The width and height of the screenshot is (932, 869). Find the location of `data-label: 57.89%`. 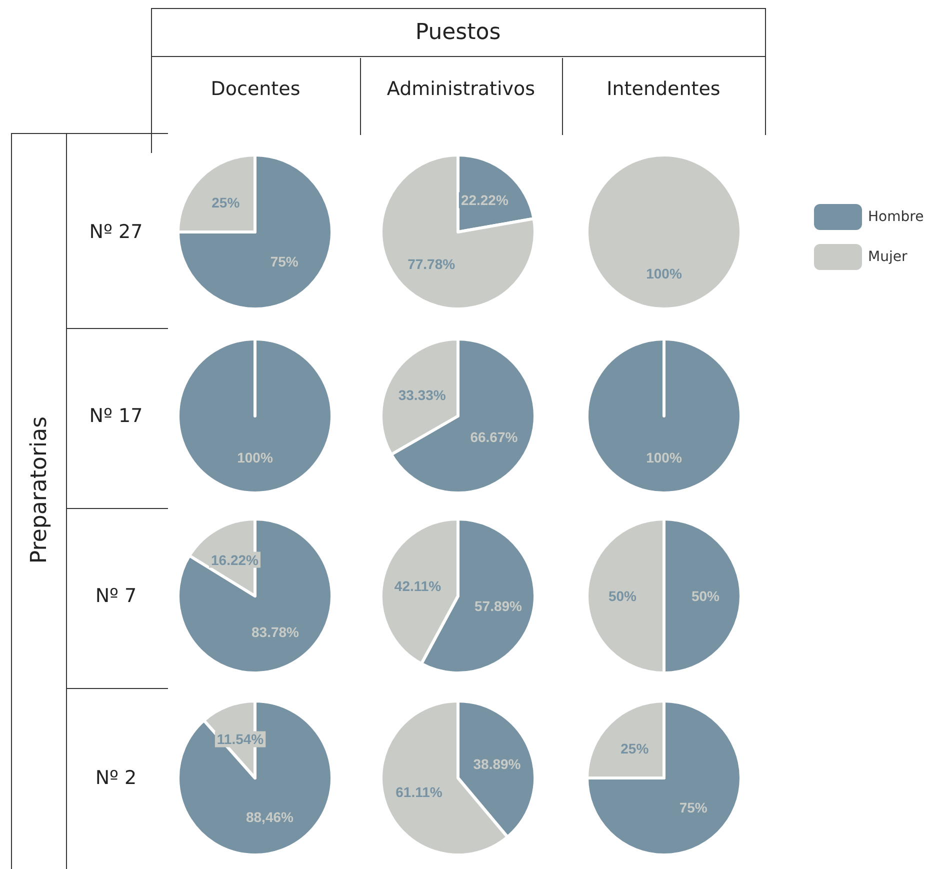

data-label: 57.89% is located at coordinates (498, 606).